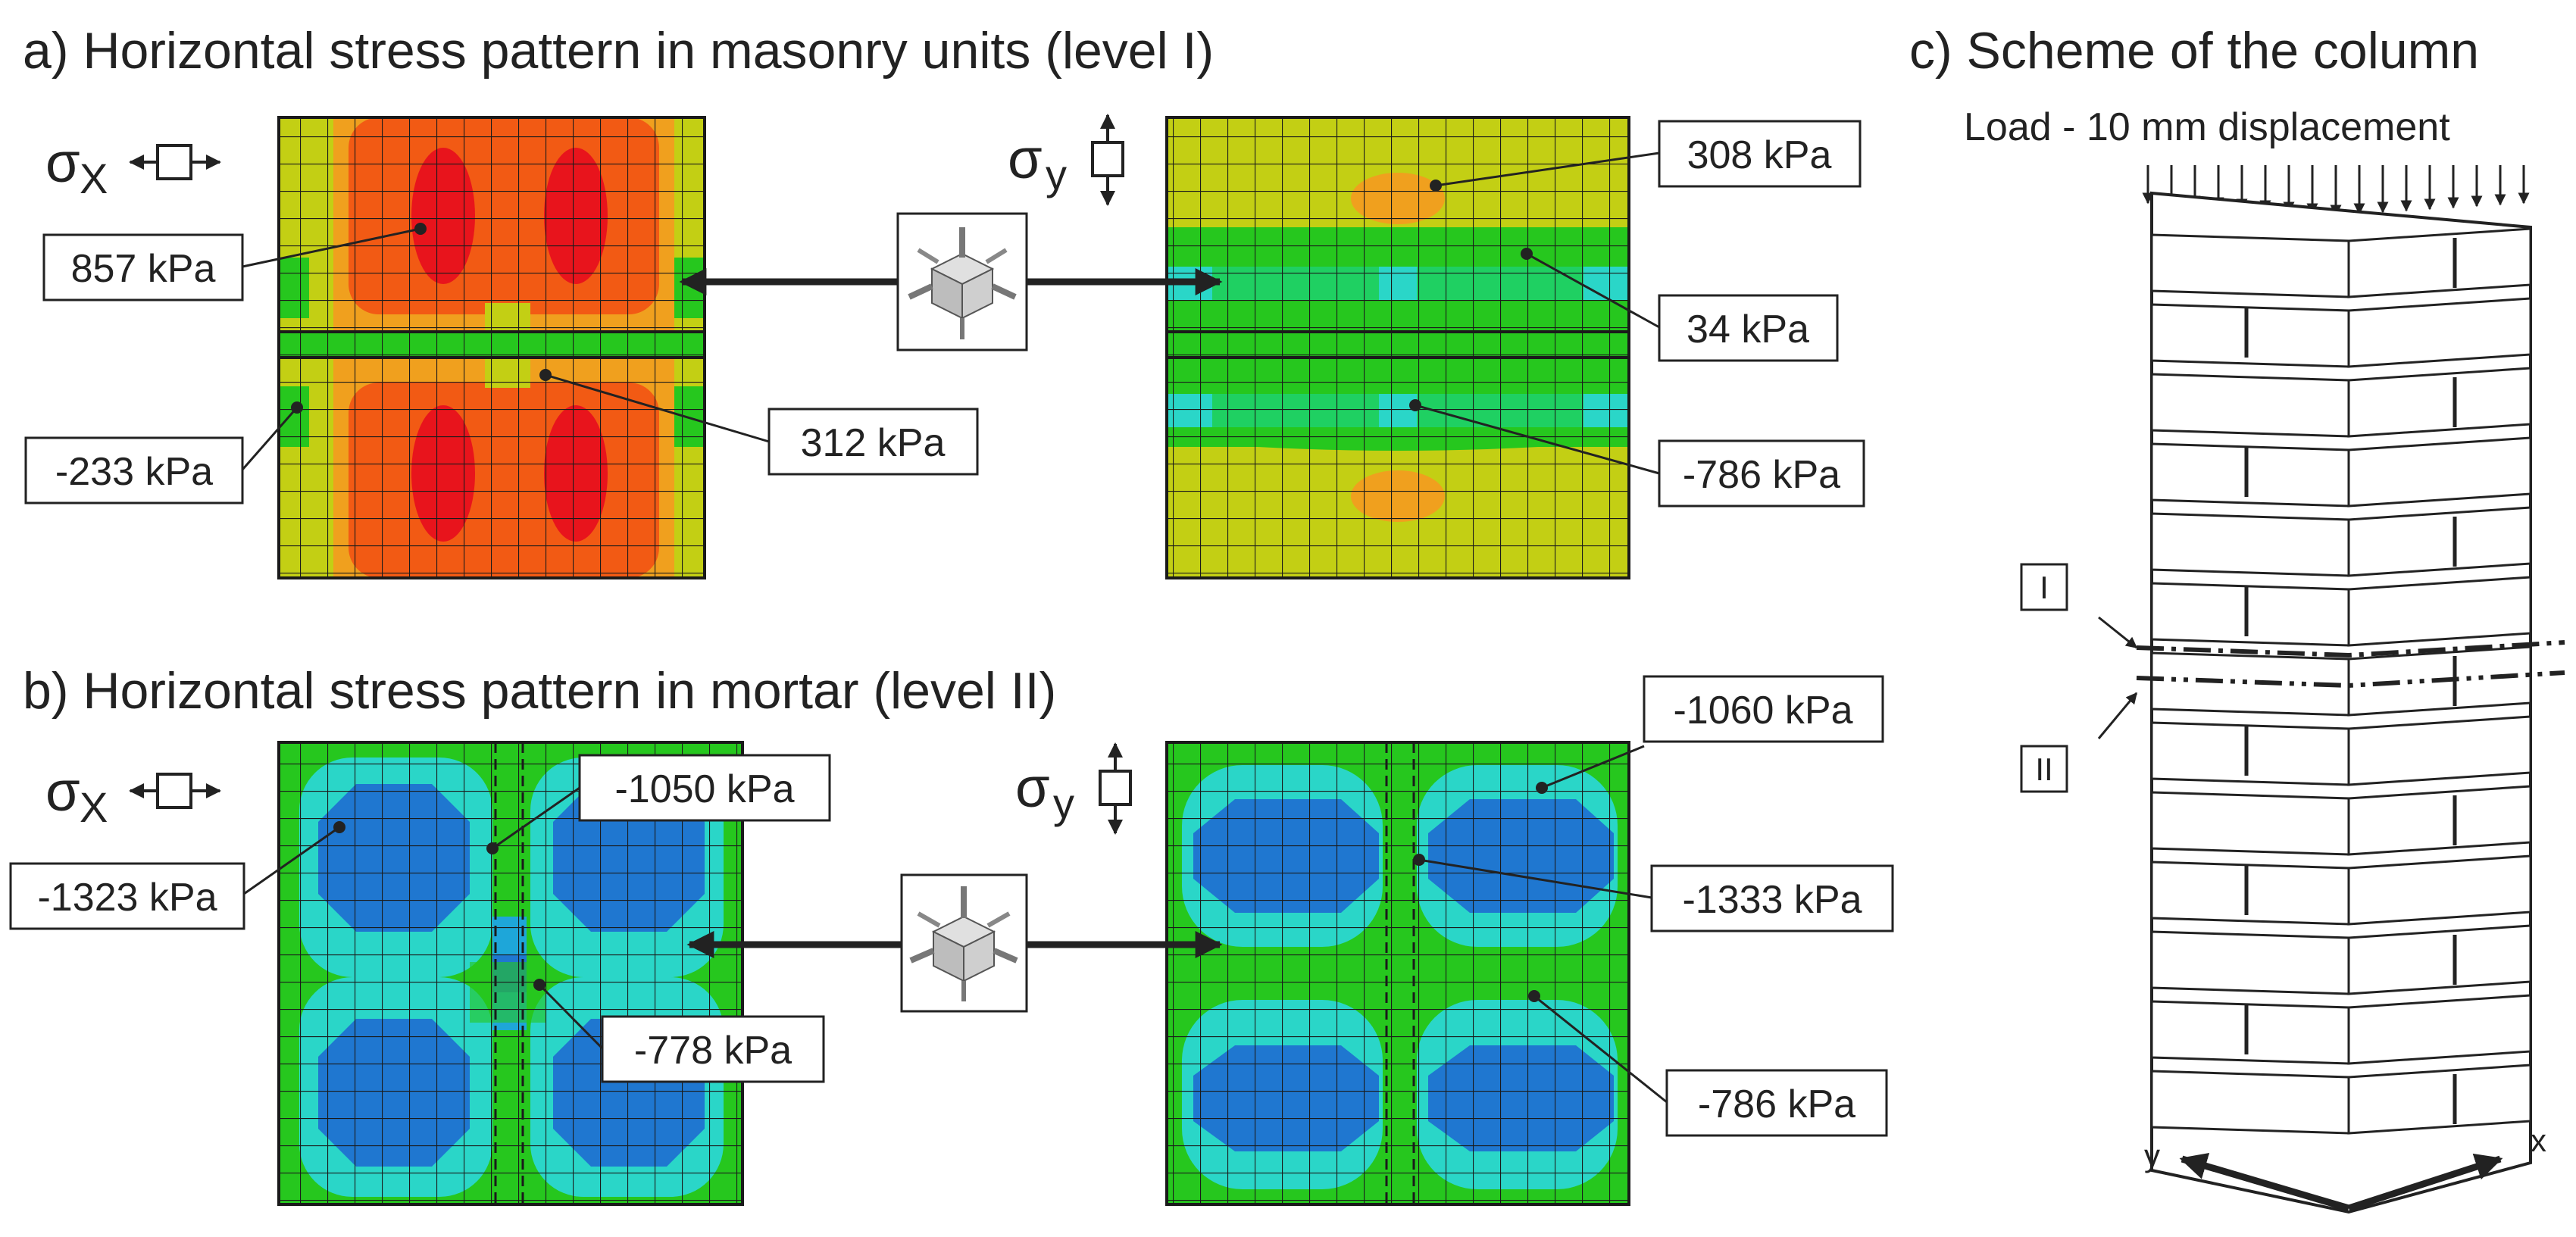  I want to click on sigma-x-icon-b, so click(175, 791).